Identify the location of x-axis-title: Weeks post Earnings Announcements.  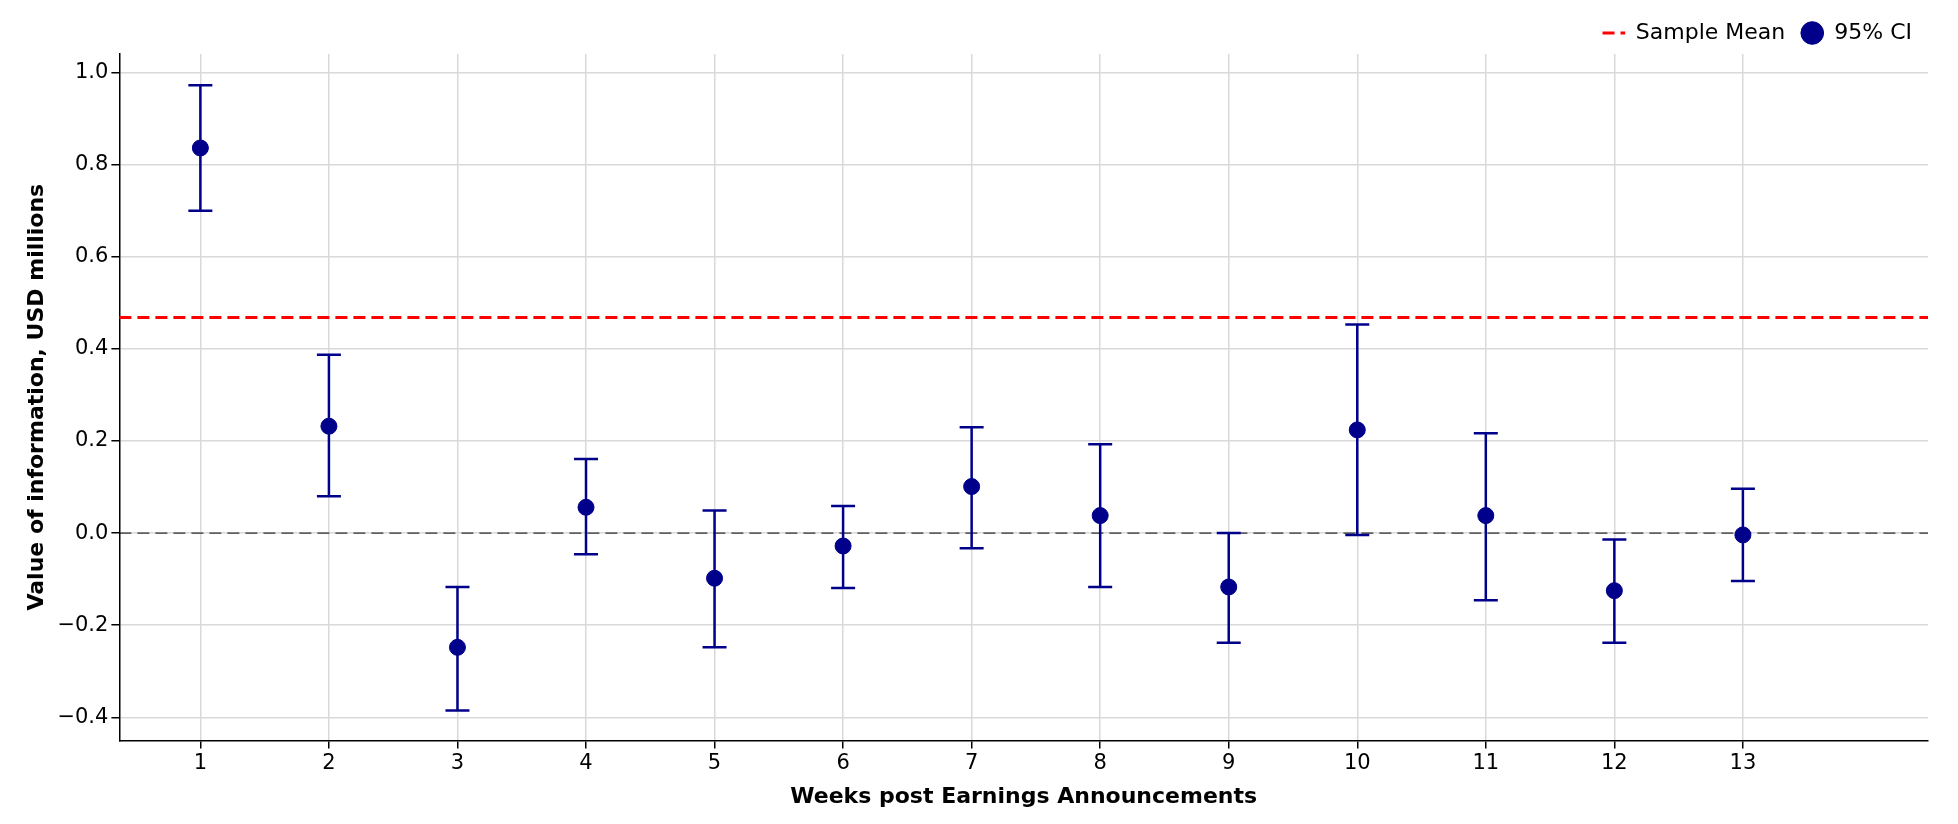
(1024, 795).